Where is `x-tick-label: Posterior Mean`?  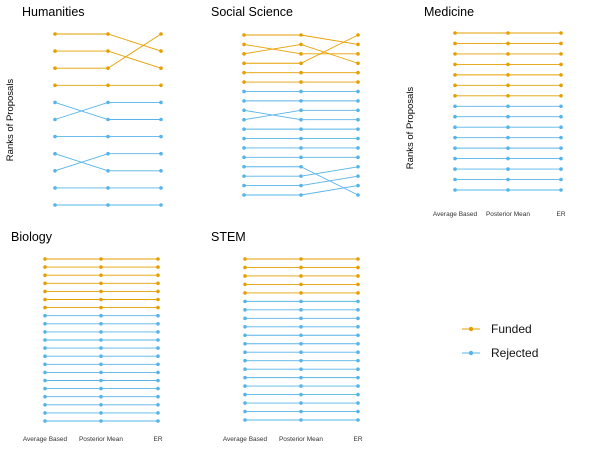 x-tick-label: Posterior Mean is located at coordinates (301, 439).